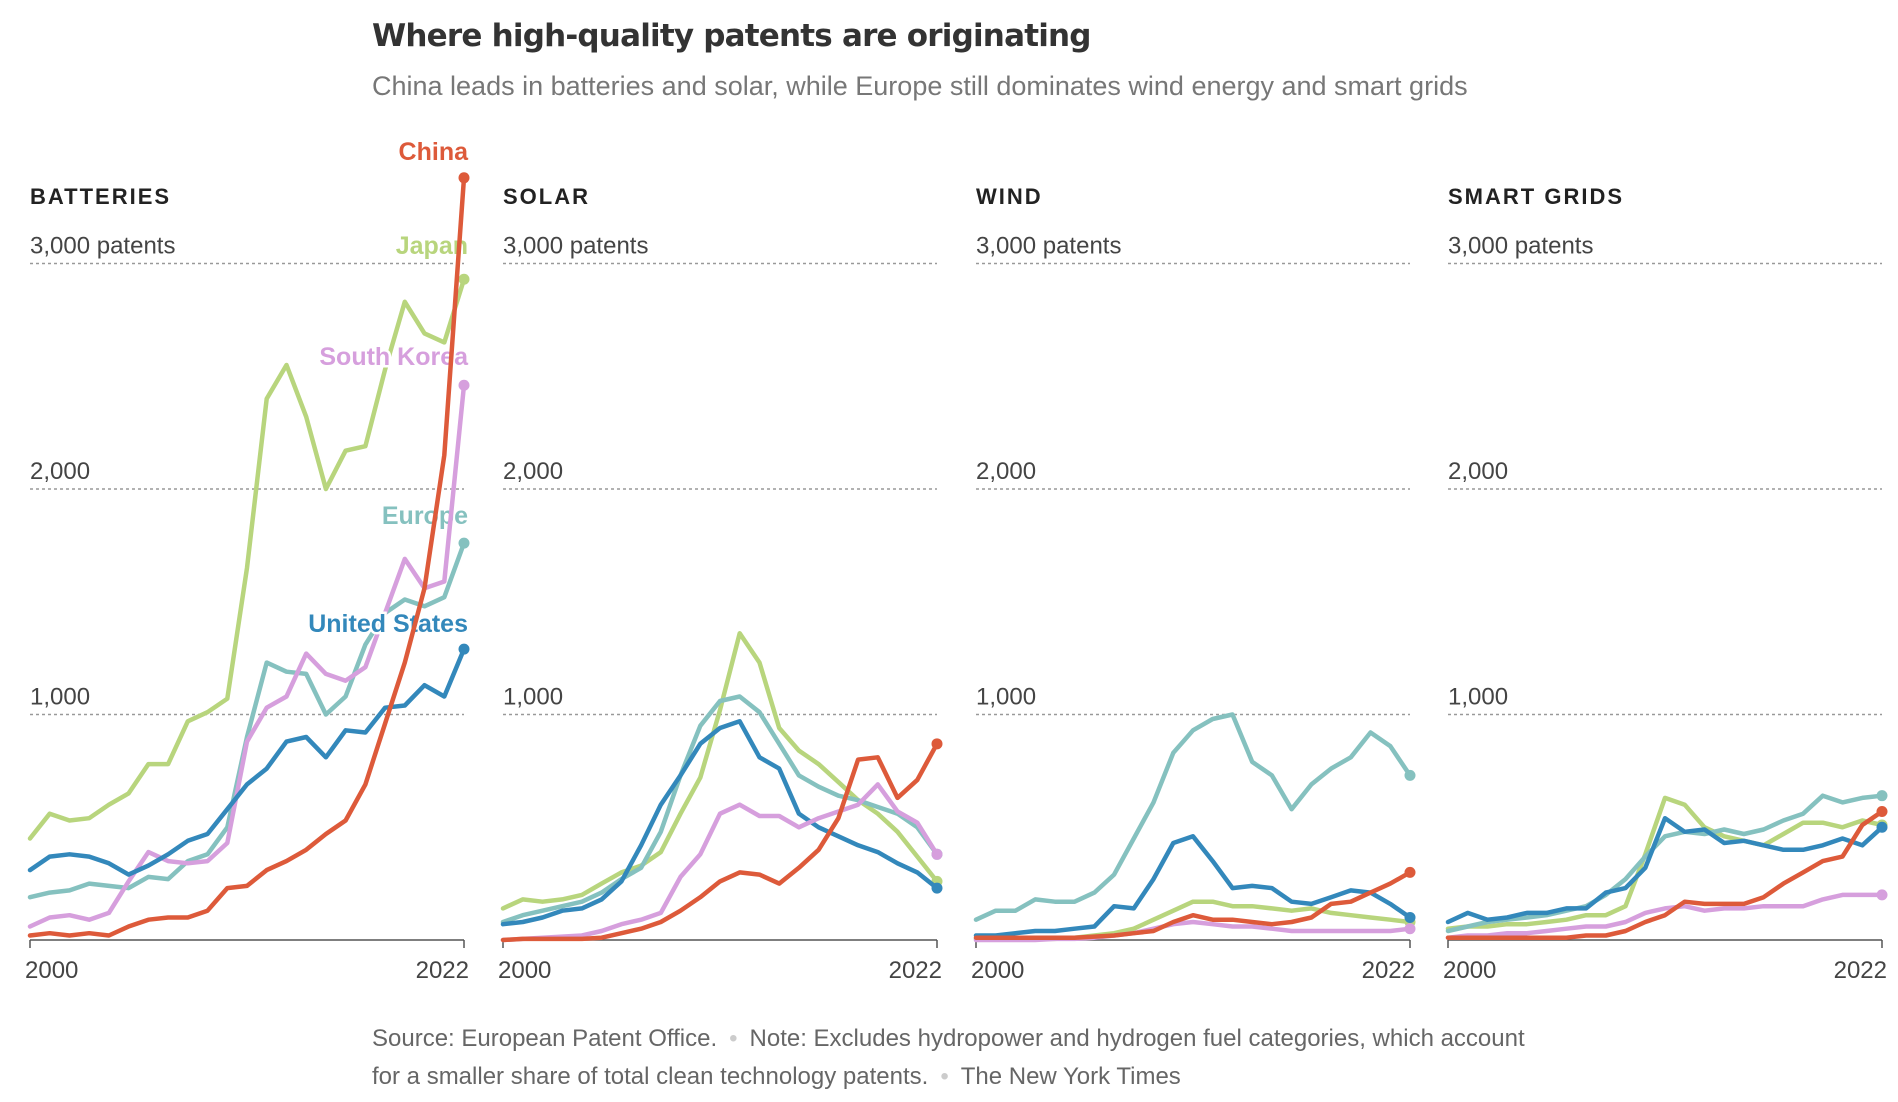 This screenshot has width=1898, height=1102. I want to click on series-label: Japan, so click(432, 246).